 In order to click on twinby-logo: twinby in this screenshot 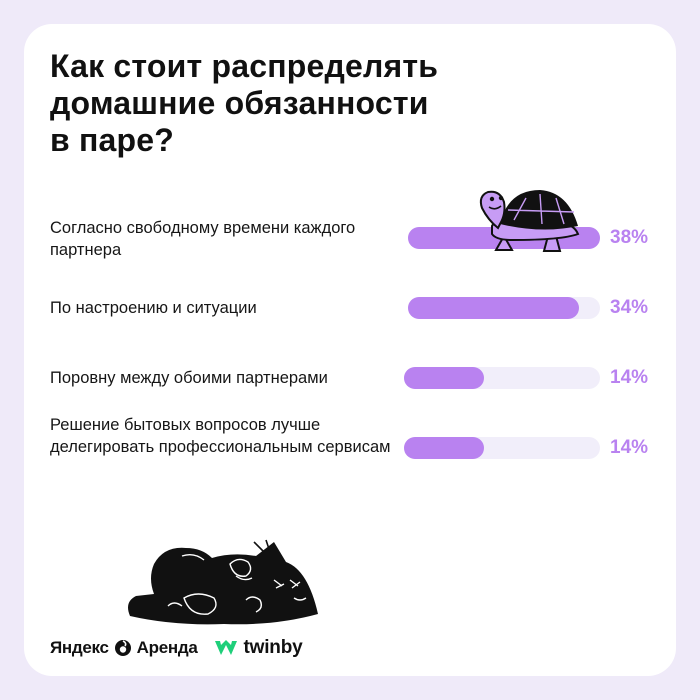, I will do `click(258, 648)`.